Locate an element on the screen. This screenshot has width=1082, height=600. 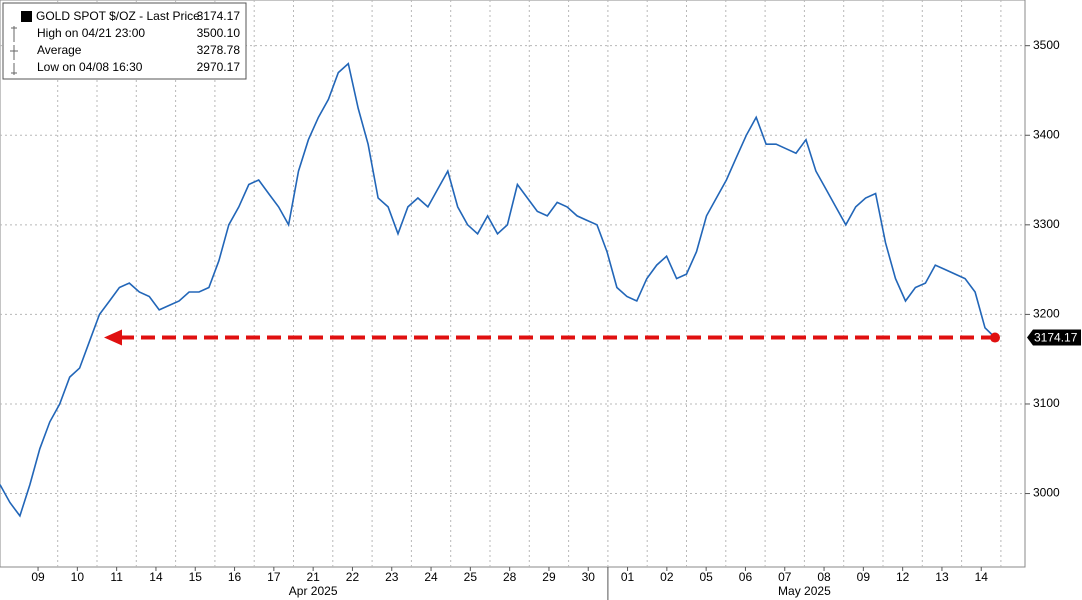
month-label: Apr 2025 is located at coordinates (313, 591).